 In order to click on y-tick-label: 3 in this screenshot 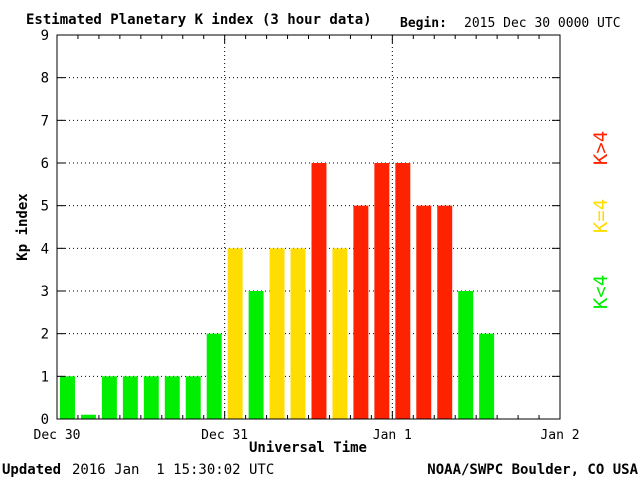, I will do `click(45, 292)`.